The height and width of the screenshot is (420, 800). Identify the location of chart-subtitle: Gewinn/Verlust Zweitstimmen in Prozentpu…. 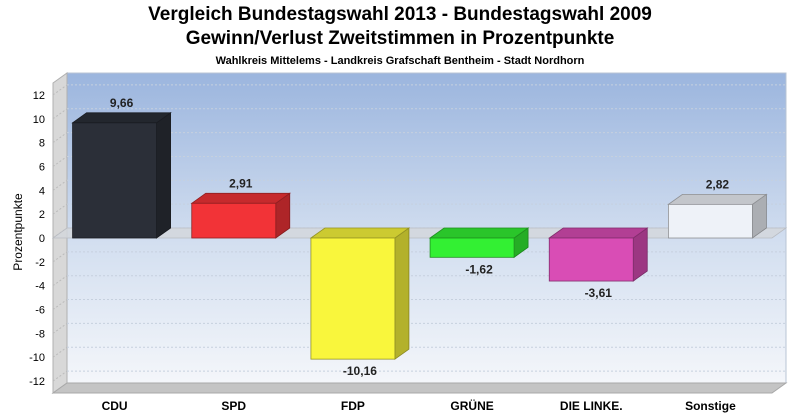
(400, 38).